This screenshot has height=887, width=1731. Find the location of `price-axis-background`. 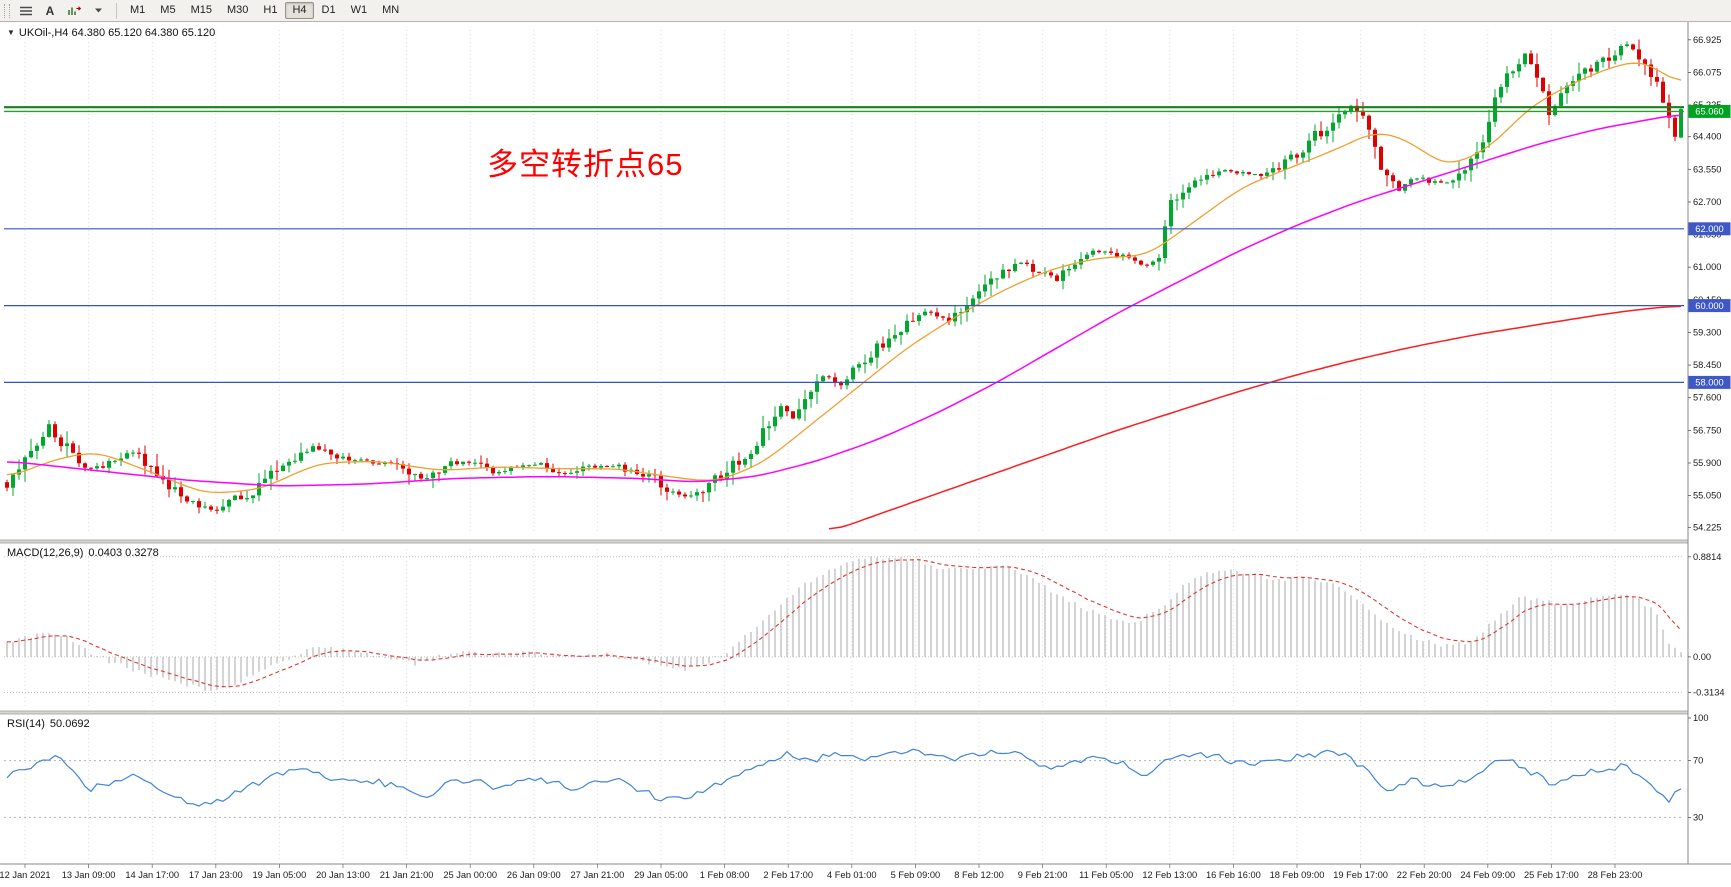

price-axis-background is located at coordinates (1709, 443).